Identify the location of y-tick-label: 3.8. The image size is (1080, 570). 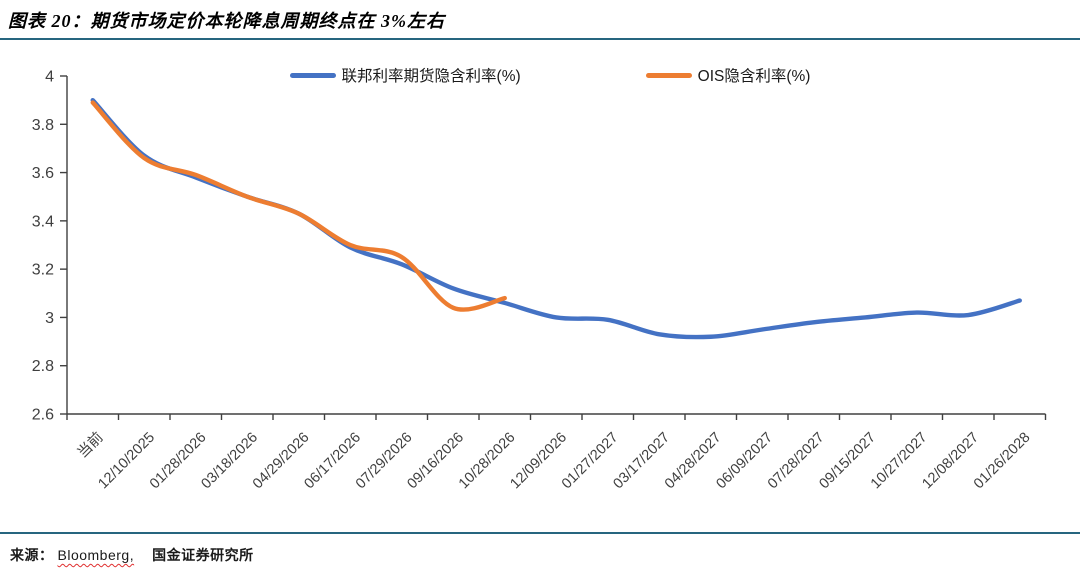
(43, 125).